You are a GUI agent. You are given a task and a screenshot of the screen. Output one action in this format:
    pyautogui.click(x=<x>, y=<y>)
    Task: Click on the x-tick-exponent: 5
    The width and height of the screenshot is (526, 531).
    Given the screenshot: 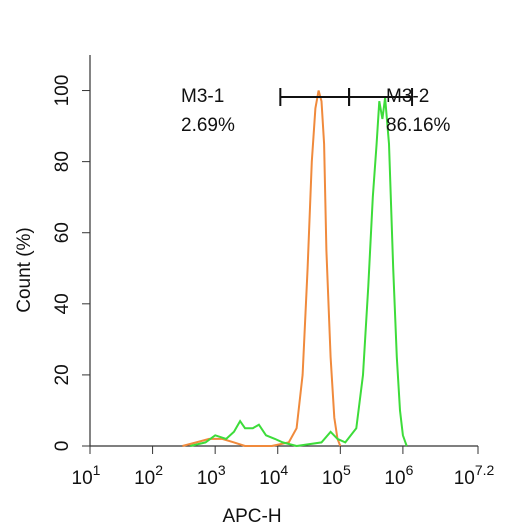 What is the action you would take?
    pyautogui.click(x=347, y=470)
    